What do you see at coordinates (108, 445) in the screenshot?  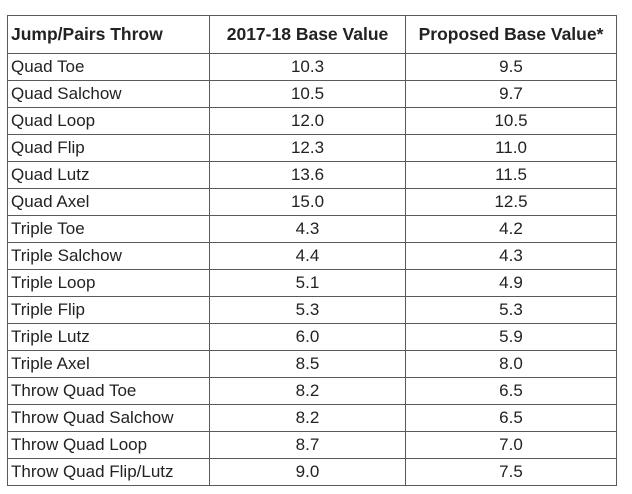 I see `cell-jump: Throw Quad Loop` at bounding box center [108, 445].